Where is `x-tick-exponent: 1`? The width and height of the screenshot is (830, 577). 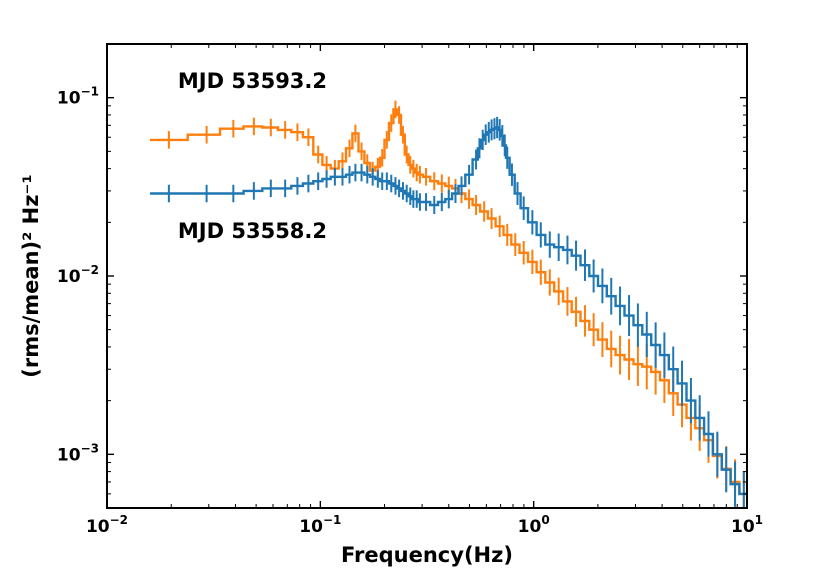
x-tick-exponent: 1 is located at coordinates (759, 520).